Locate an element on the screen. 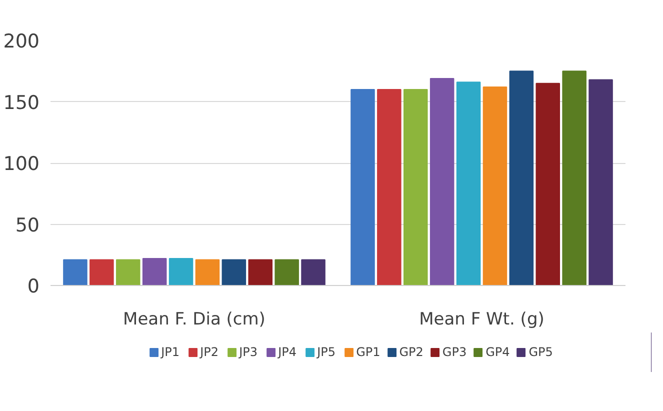  legend-label: GP4 is located at coordinates (498, 352).